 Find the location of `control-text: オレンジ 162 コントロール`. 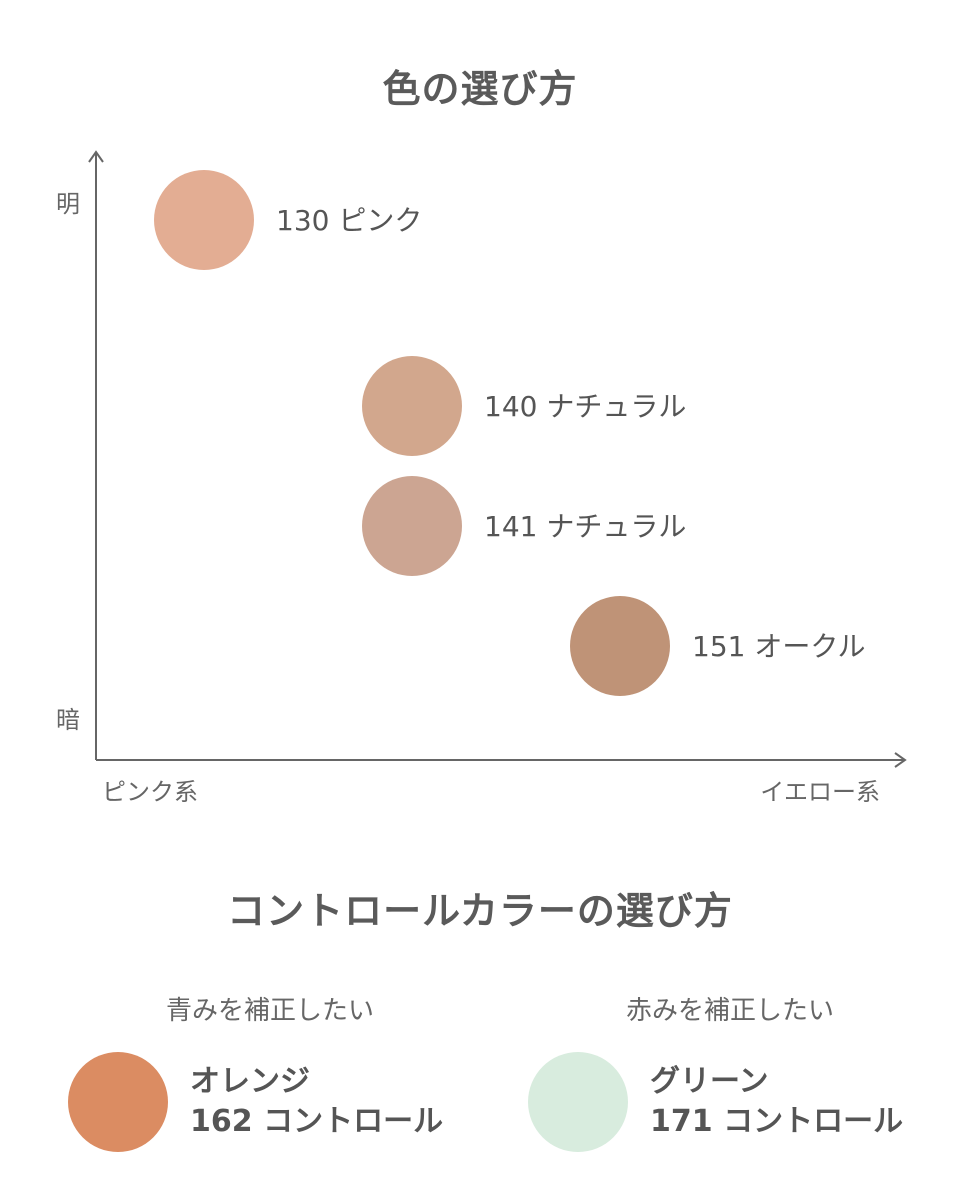

control-text: オレンジ 162 コントロール is located at coordinates (316, 1102).